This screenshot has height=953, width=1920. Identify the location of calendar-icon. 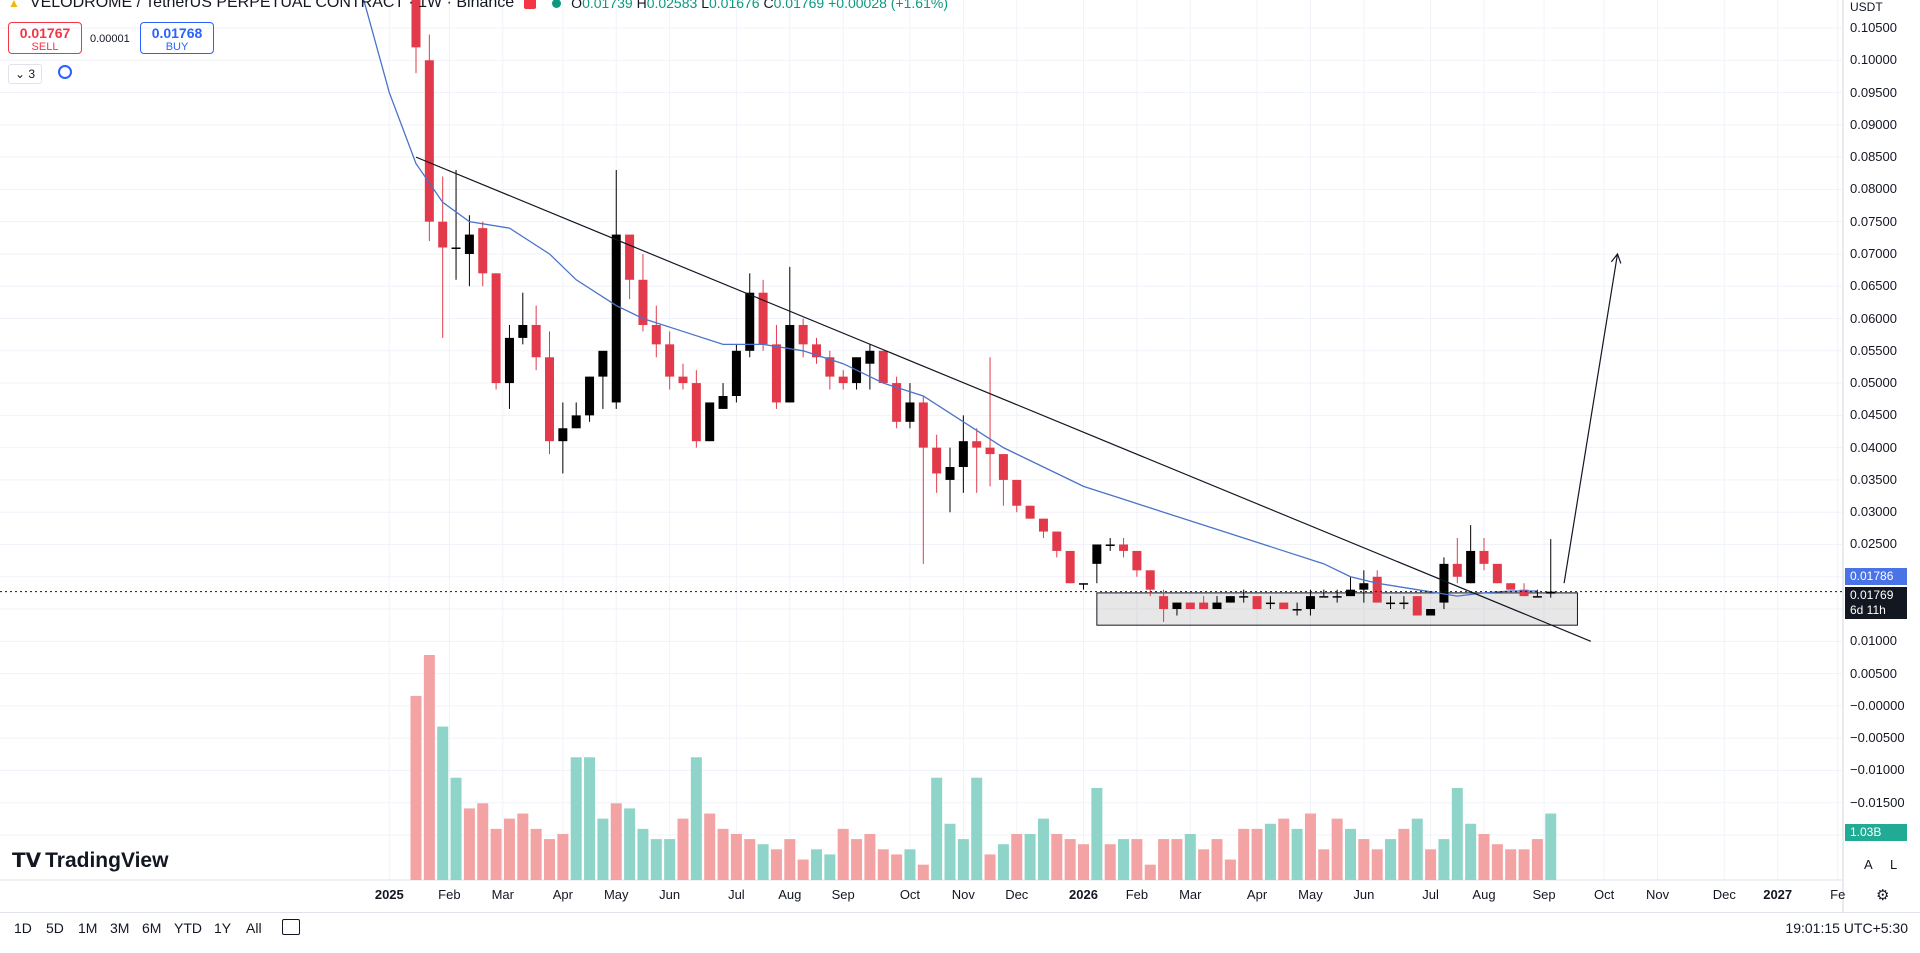
(291, 927).